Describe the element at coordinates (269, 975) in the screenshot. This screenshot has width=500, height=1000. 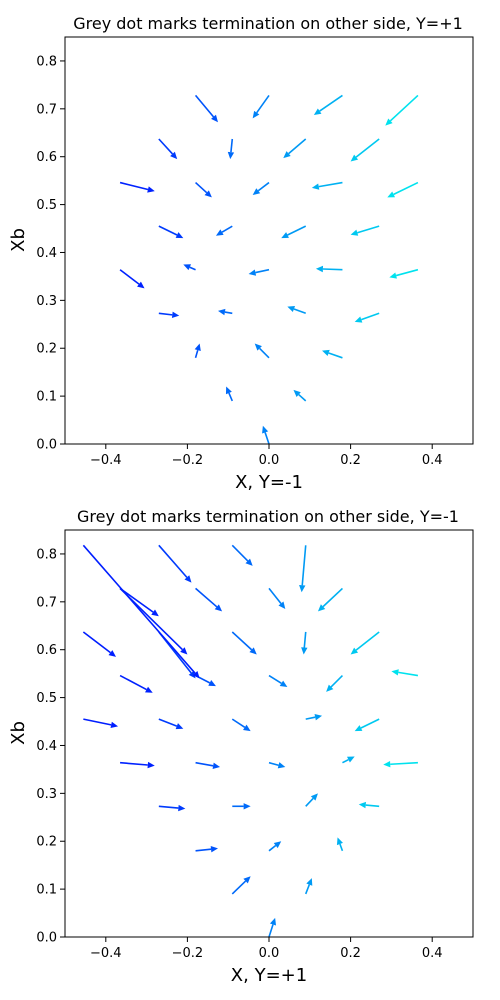
I see `plot-2-x-label: X, Y=+1` at that location.